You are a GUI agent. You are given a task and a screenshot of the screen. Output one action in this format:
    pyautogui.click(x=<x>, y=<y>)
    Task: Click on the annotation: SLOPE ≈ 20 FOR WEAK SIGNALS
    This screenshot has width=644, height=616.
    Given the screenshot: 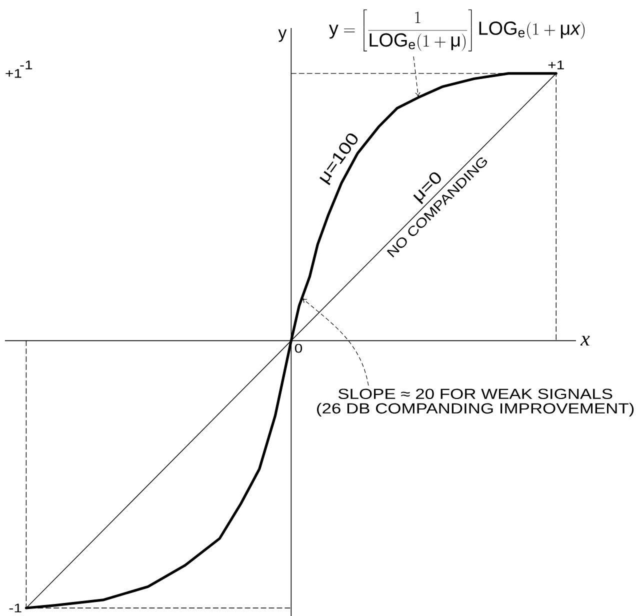 What is the action you would take?
    pyautogui.click(x=475, y=394)
    